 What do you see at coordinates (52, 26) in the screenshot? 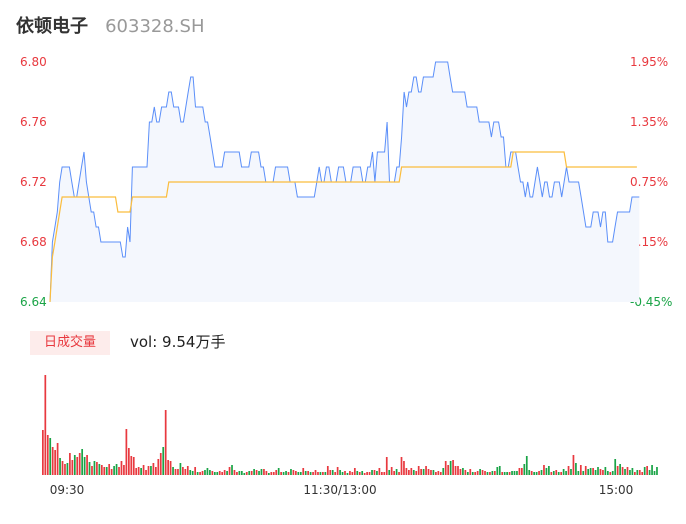
I see `stock-name: 依顿电子` at bounding box center [52, 26].